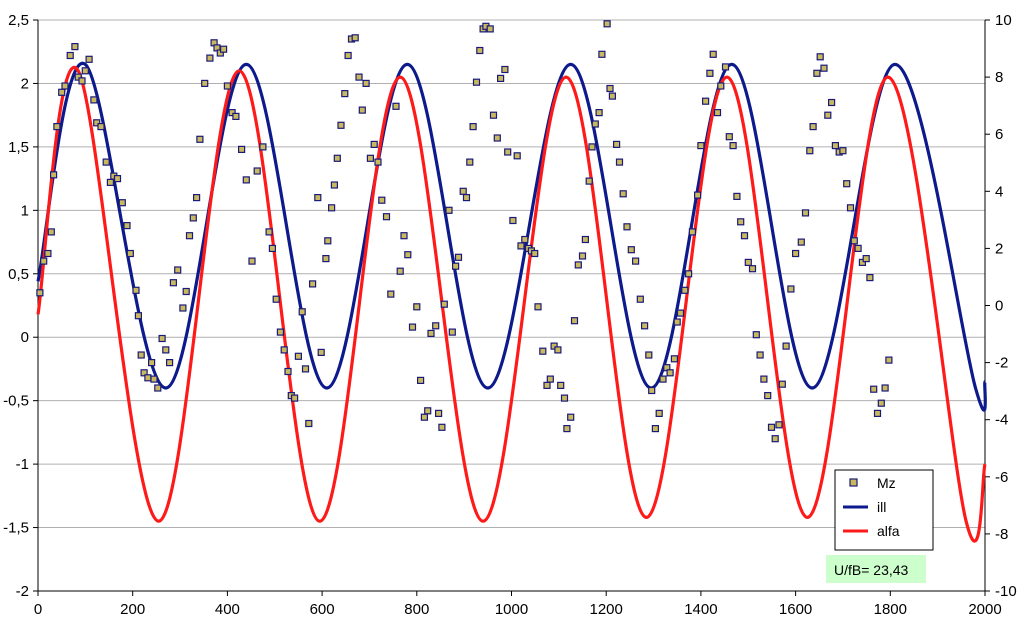 The height and width of the screenshot is (625, 1024). I want to click on legend-label-alfa: alfa, so click(888, 531).